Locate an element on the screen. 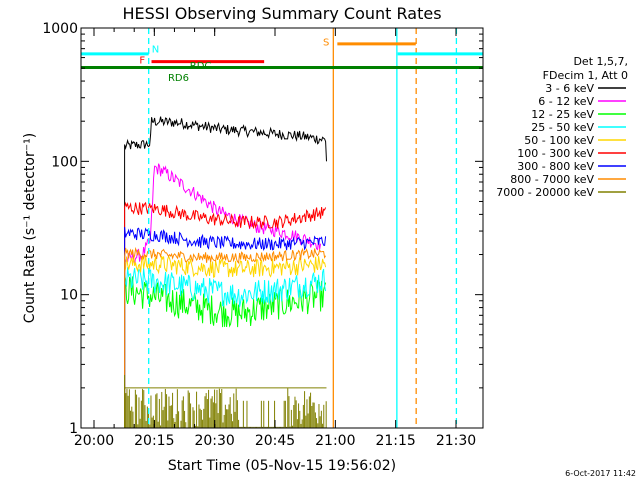 The height and width of the screenshot is (480, 640). bar-s-label: S is located at coordinates (326, 43).